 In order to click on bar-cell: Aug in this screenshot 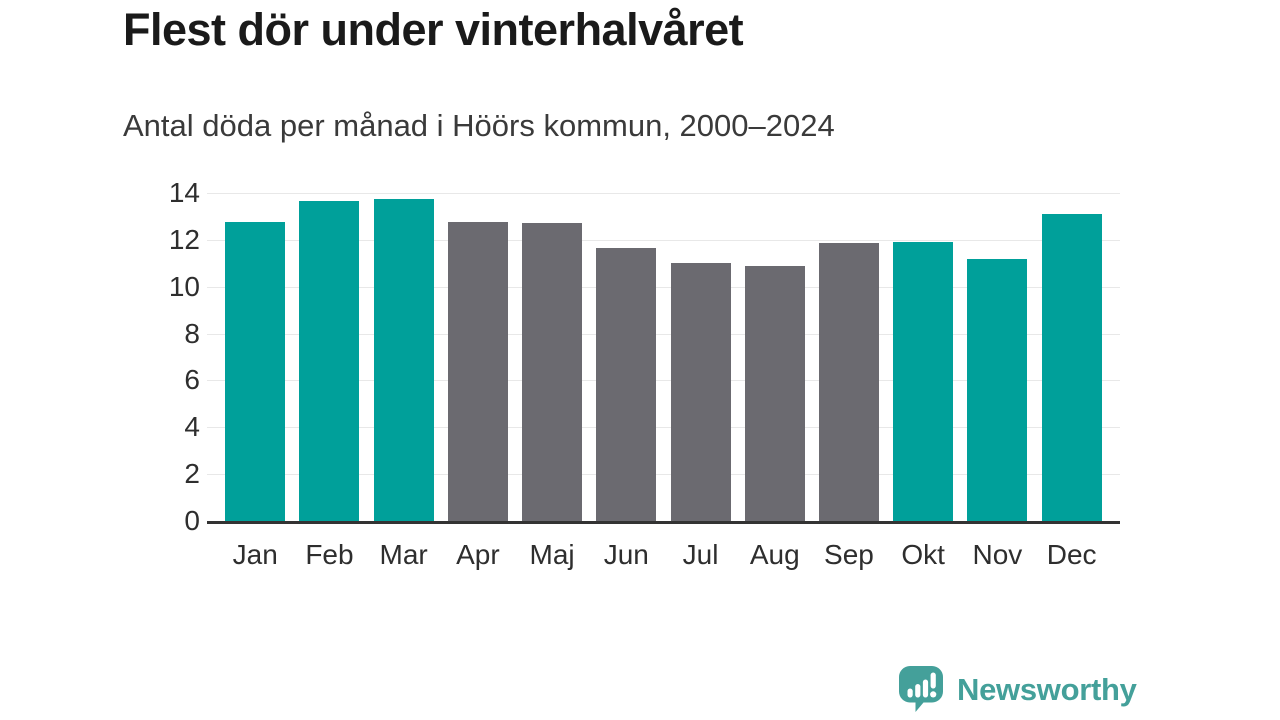, I will do `click(774, 381)`.